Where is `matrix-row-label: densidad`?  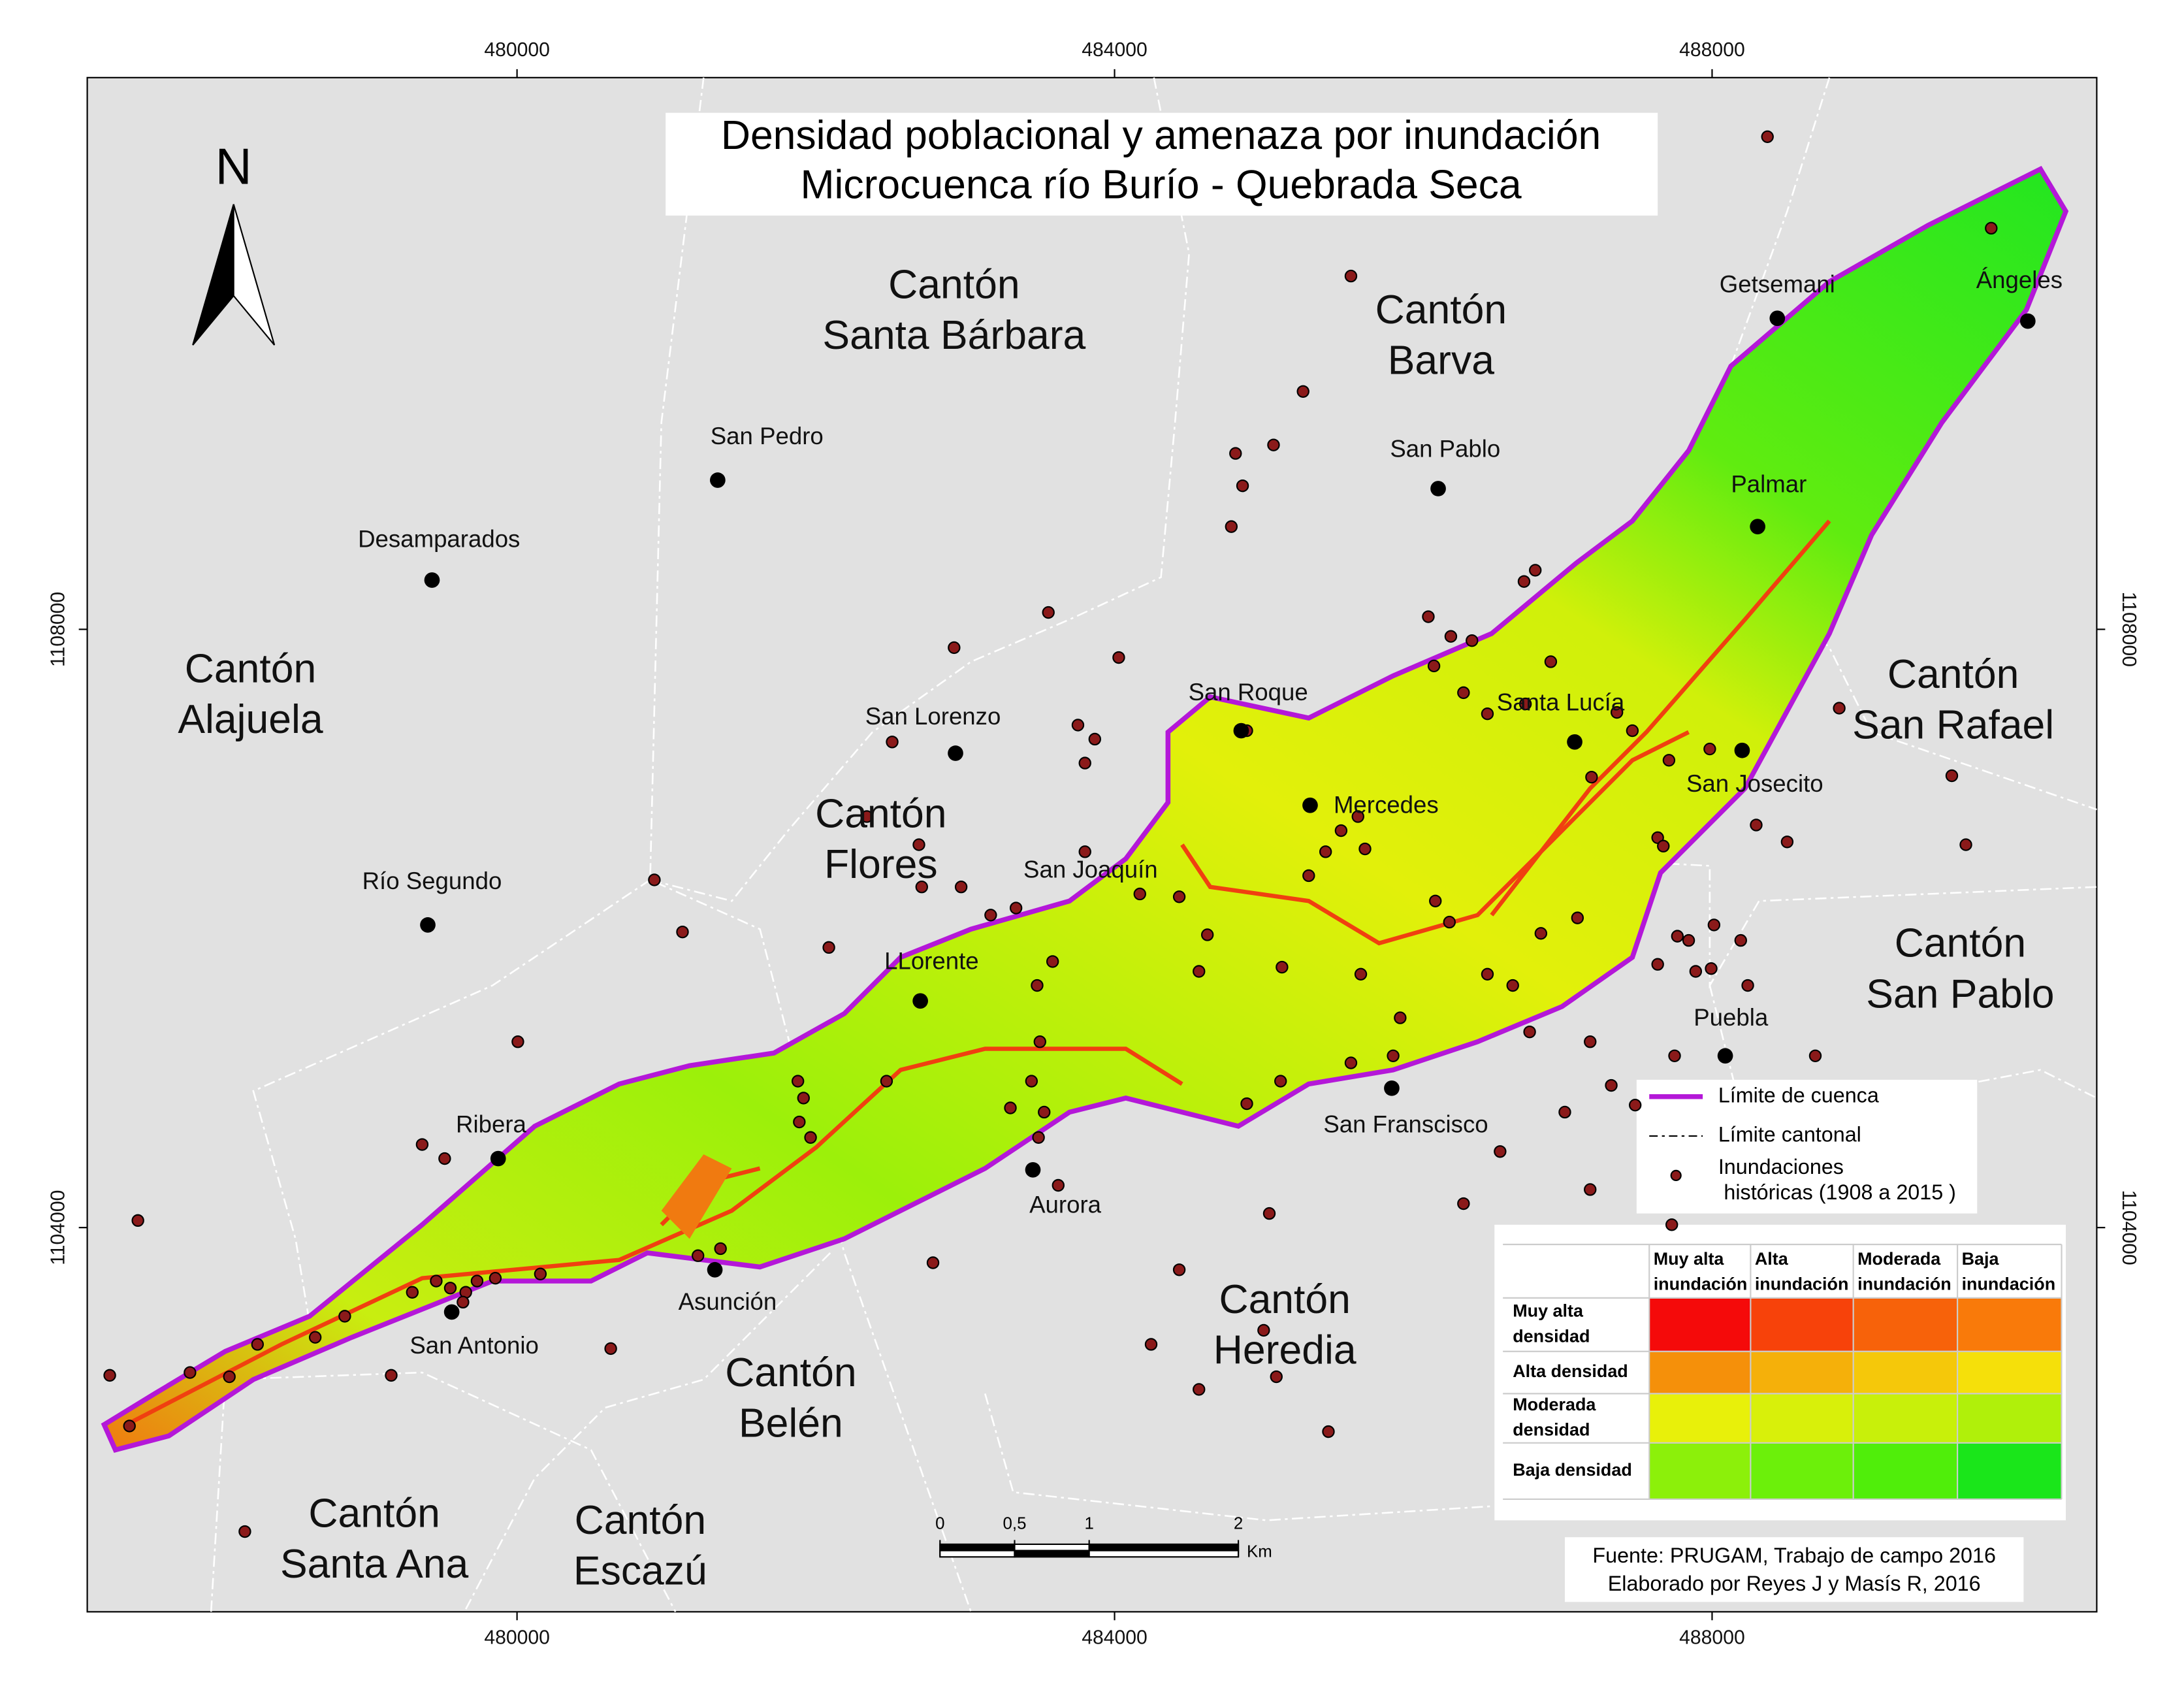
matrix-row-label: densidad is located at coordinates (1551, 1430).